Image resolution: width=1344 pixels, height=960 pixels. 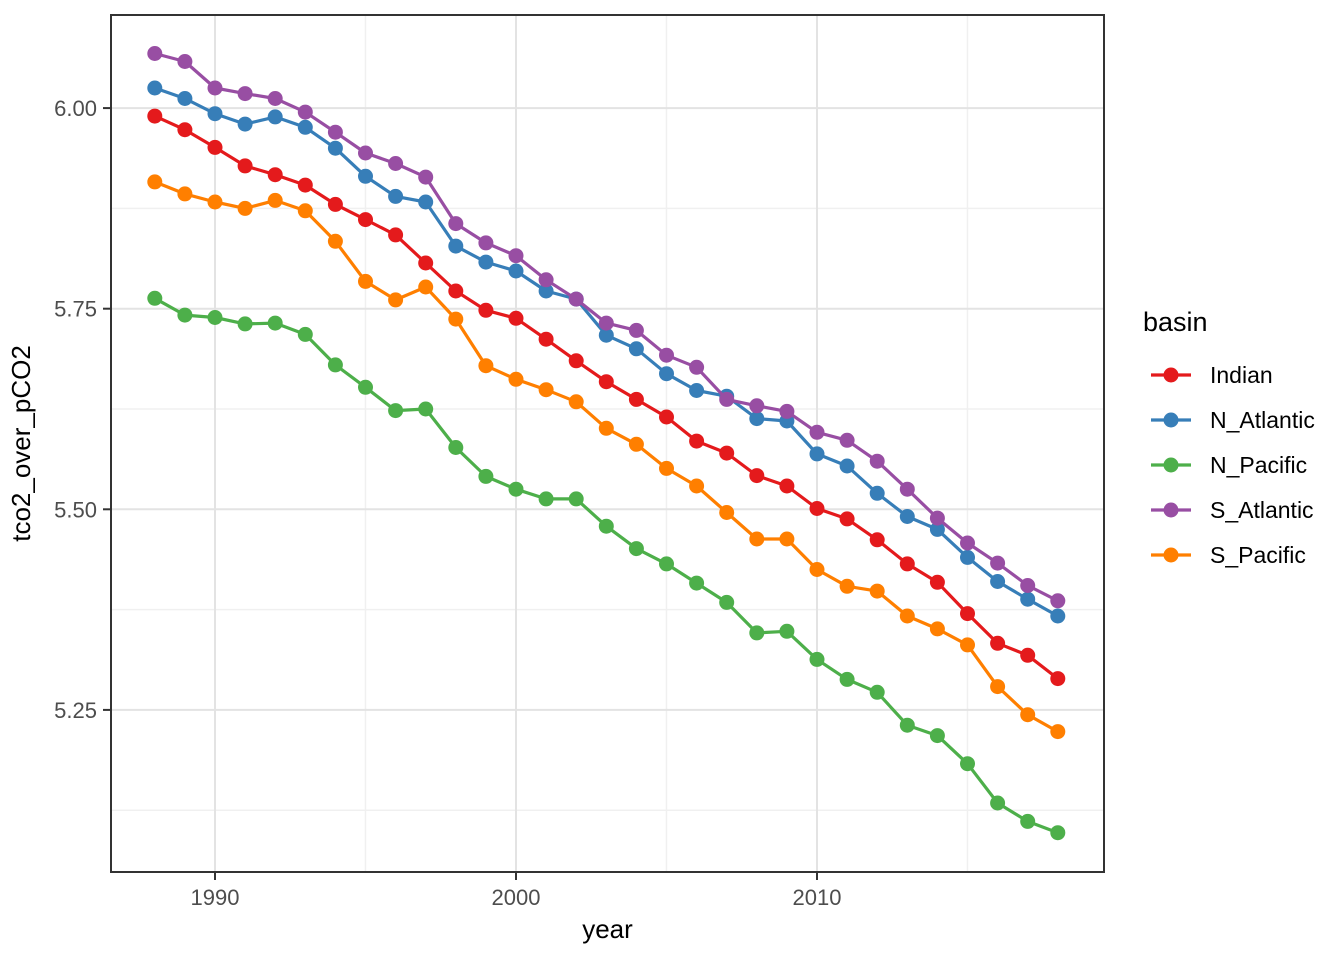 What do you see at coordinates (516, 271) in the screenshot?
I see `data-point-N_Atlantic-2000` at bounding box center [516, 271].